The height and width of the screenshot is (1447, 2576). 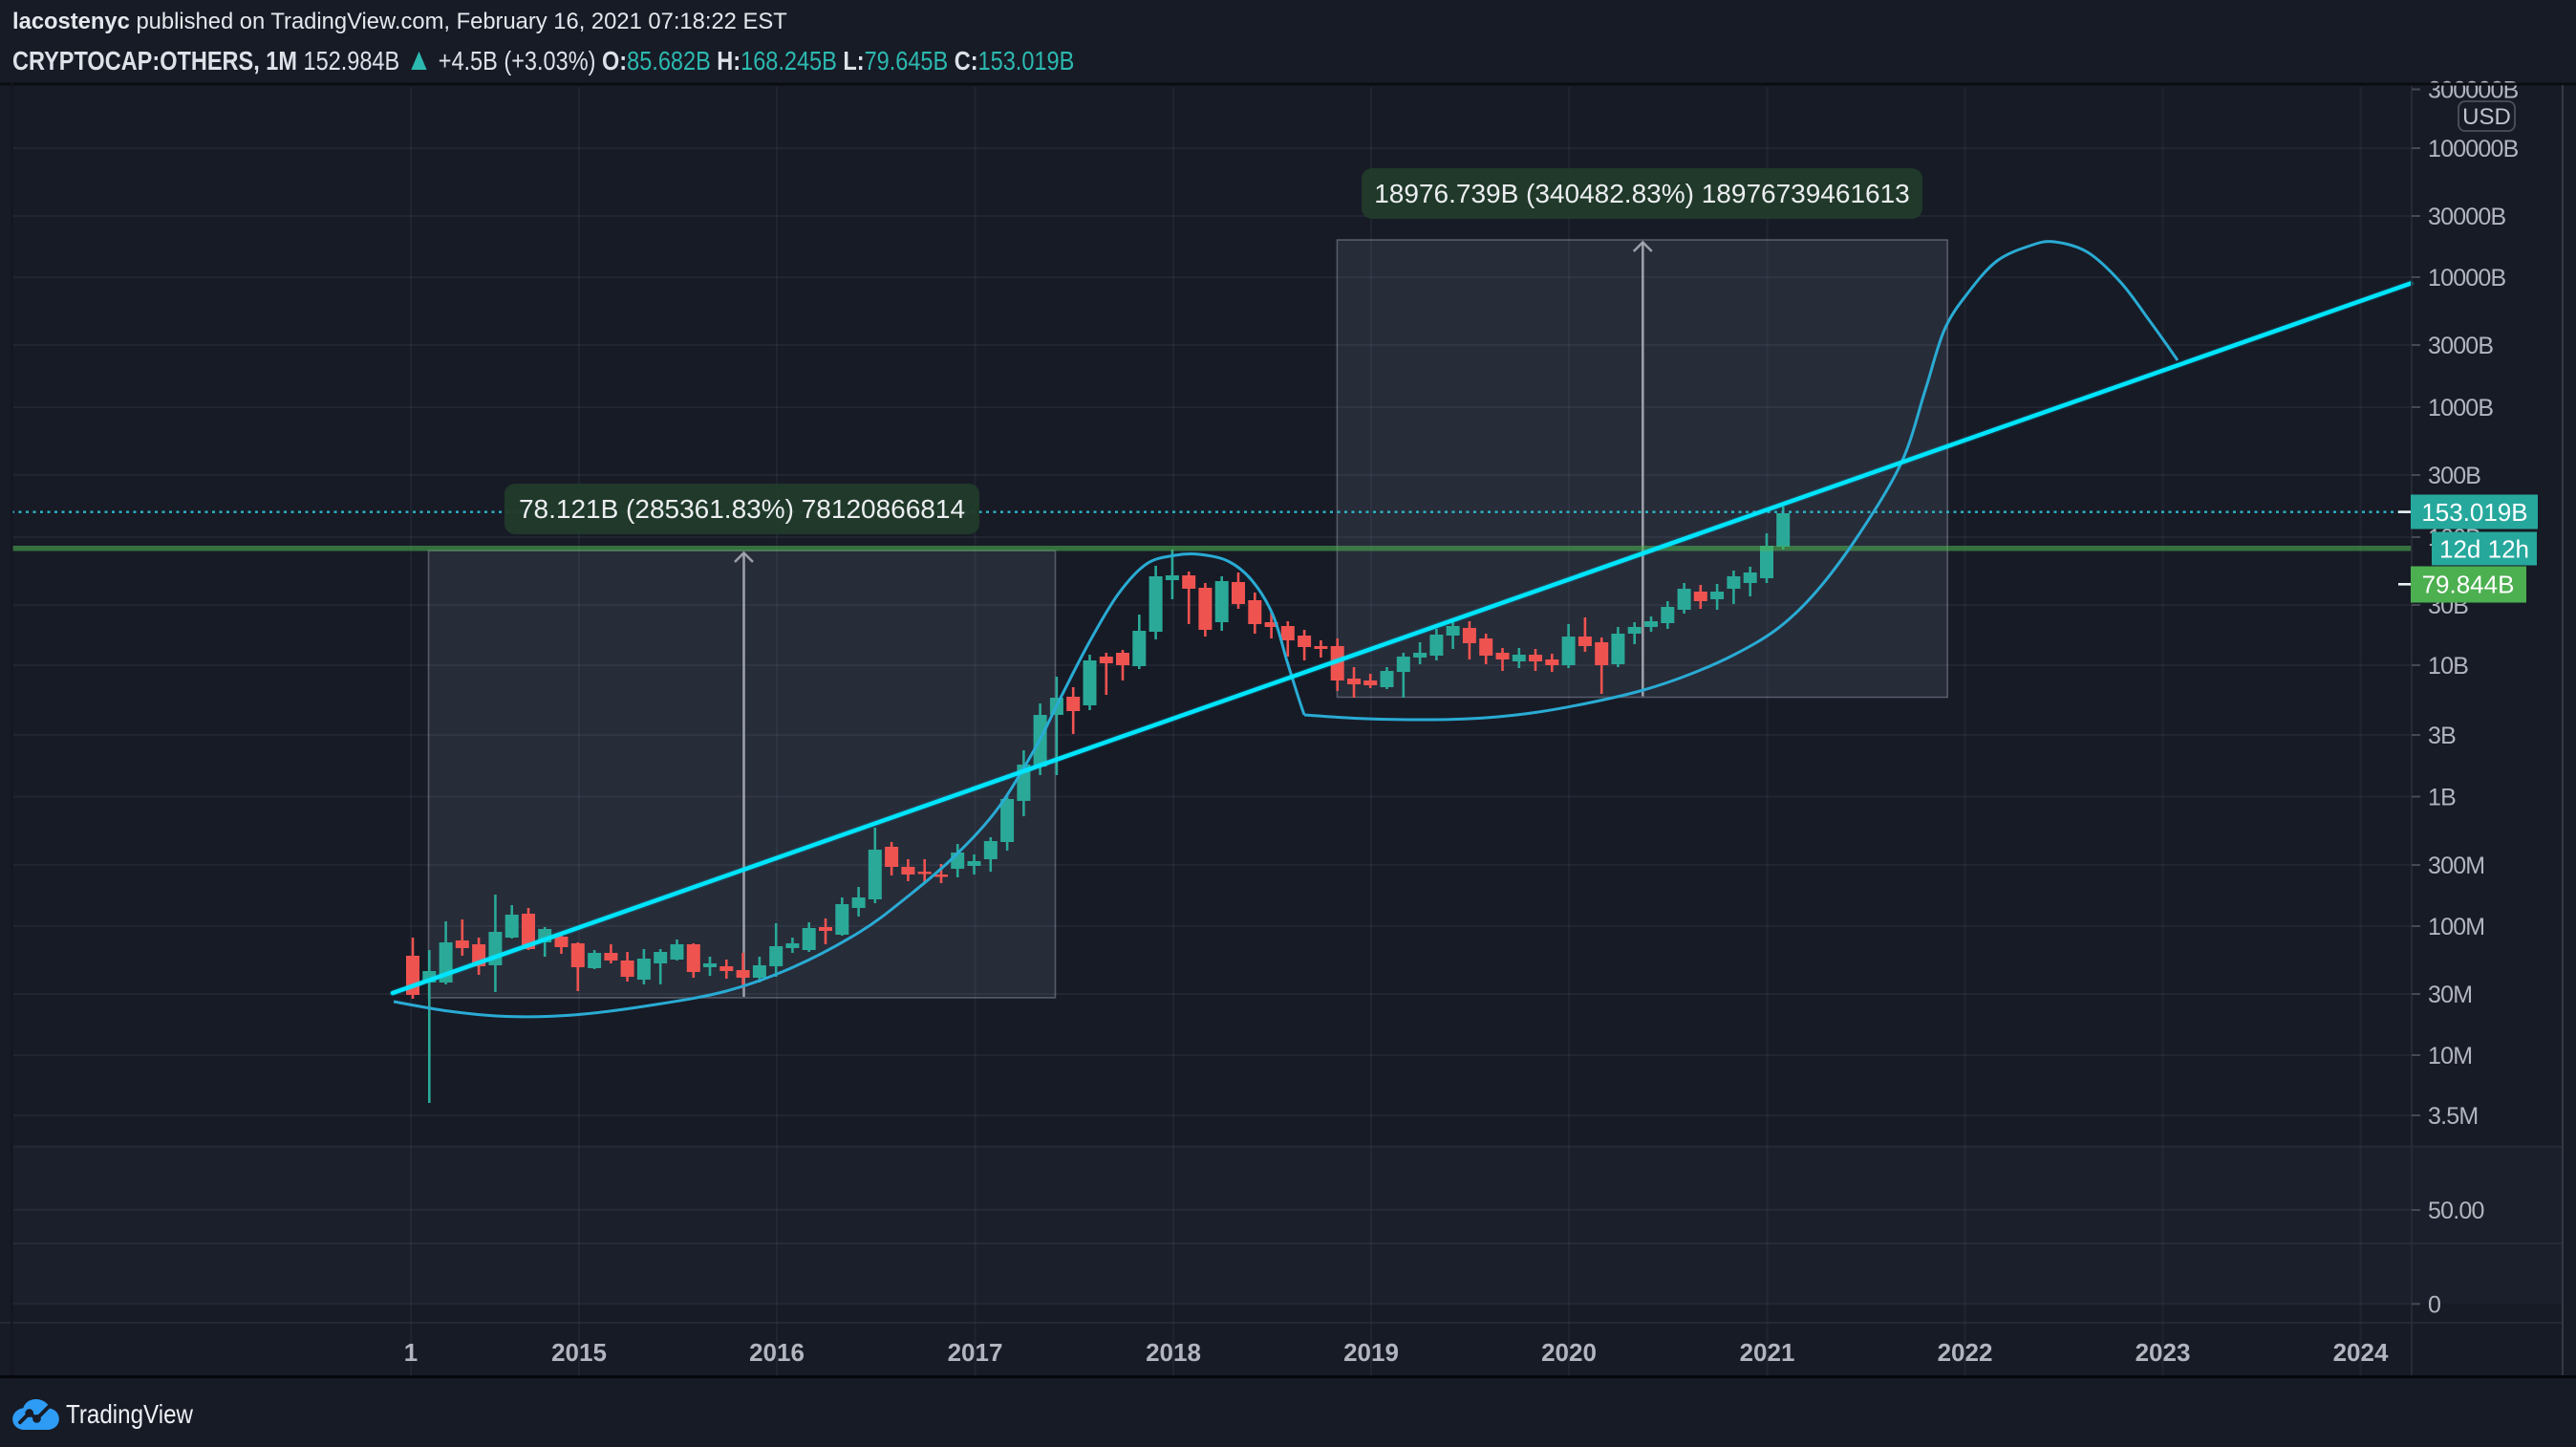 What do you see at coordinates (2473, 149) in the screenshot?
I see `svg-text: 100000B` at bounding box center [2473, 149].